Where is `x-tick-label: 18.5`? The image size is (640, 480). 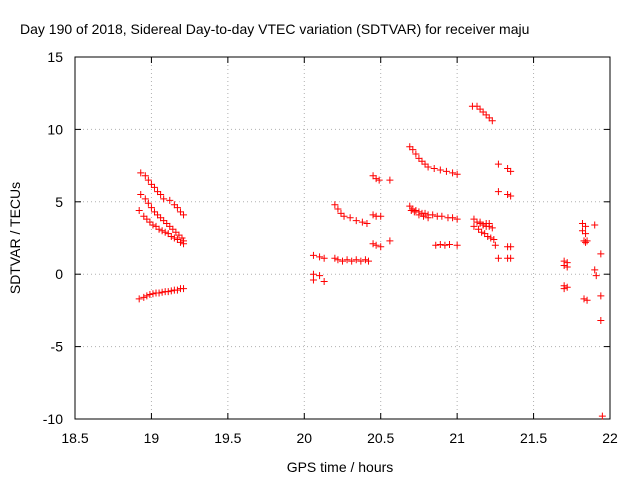 x-tick-label: 18.5 is located at coordinates (74, 438).